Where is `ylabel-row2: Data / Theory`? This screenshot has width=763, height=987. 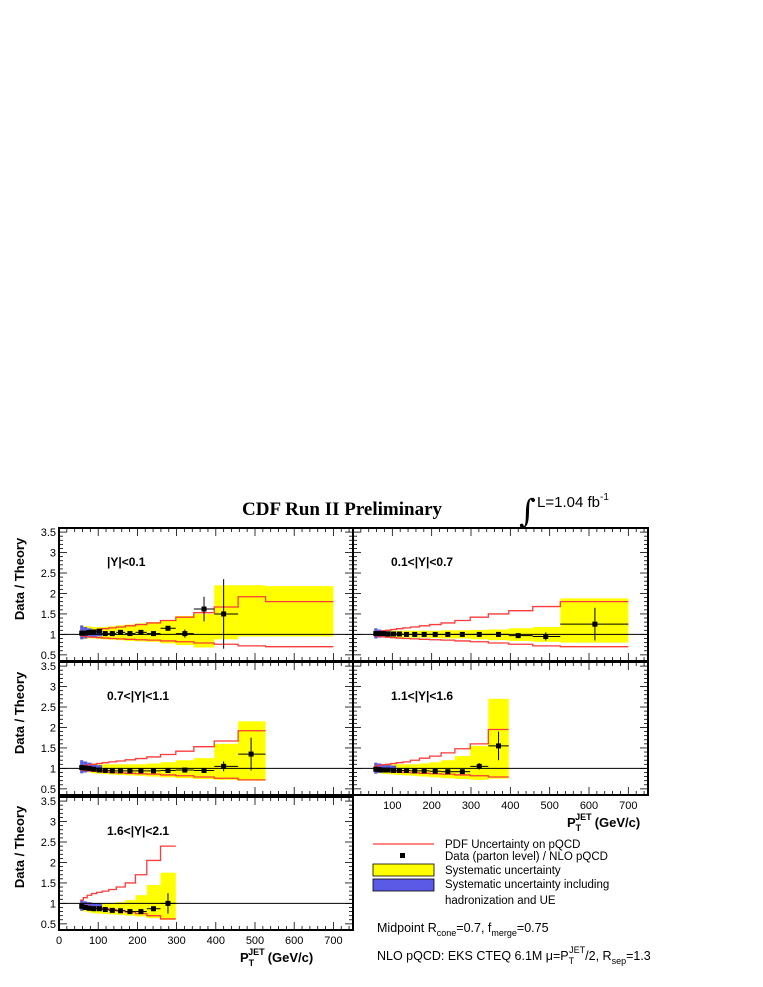
ylabel-row2: Data / Theory is located at coordinates (19, 712).